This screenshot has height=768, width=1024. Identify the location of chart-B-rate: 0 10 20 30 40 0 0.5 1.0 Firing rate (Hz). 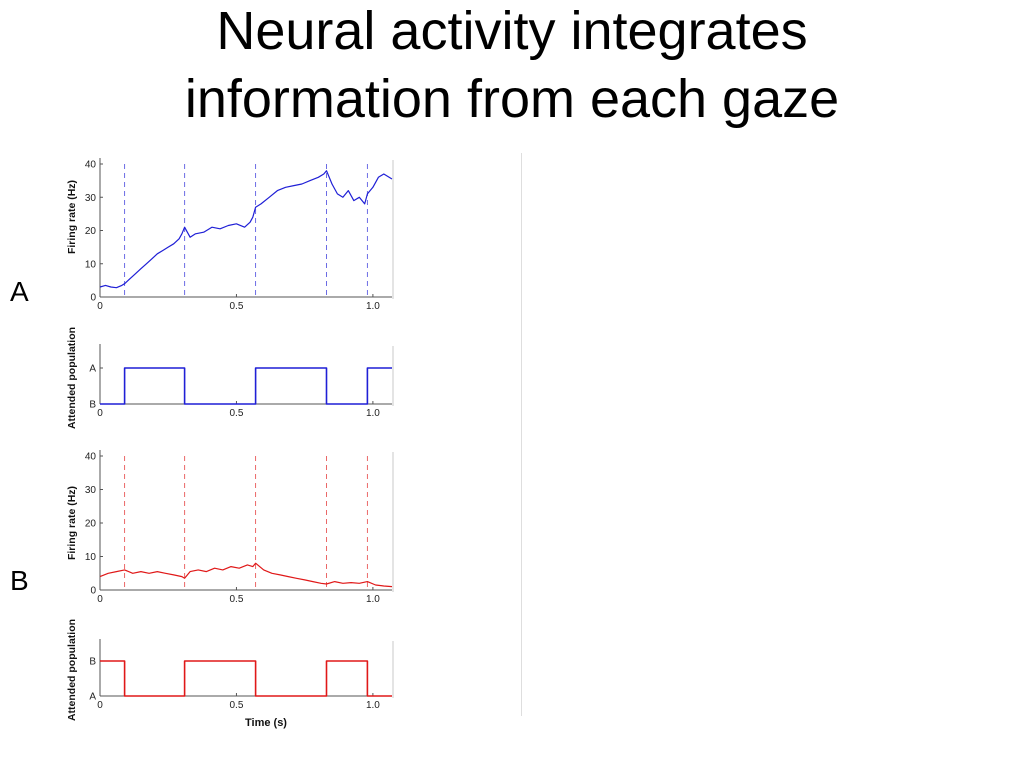
(230, 527).